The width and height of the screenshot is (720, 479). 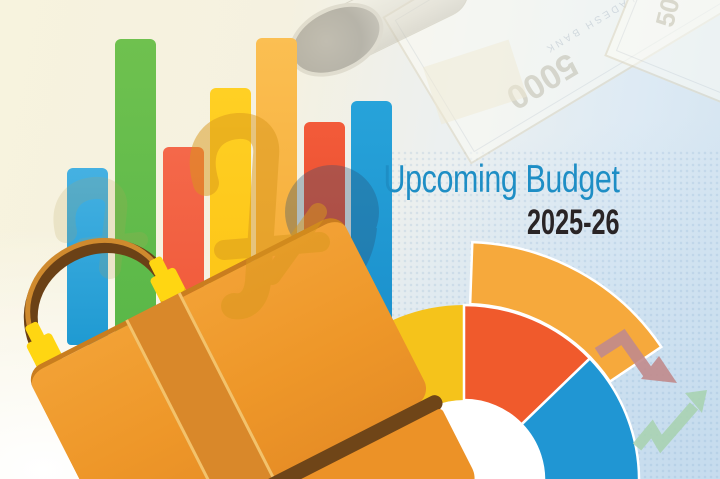 What do you see at coordinates (669, 422) in the screenshot?
I see `growth-arrow-icon` at bounding box center [669, 422].